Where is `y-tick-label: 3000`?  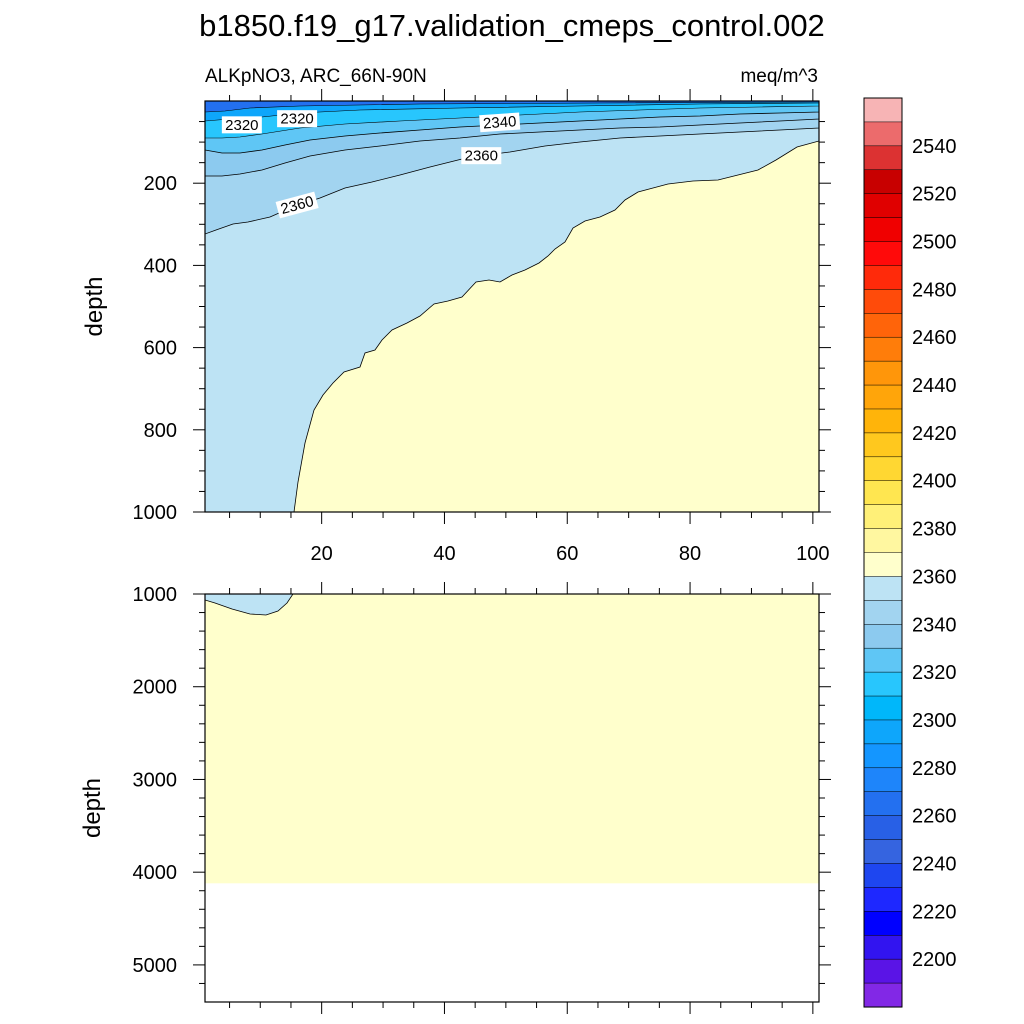
y-tick-label: 3000 is located at coordinates (155, 780).